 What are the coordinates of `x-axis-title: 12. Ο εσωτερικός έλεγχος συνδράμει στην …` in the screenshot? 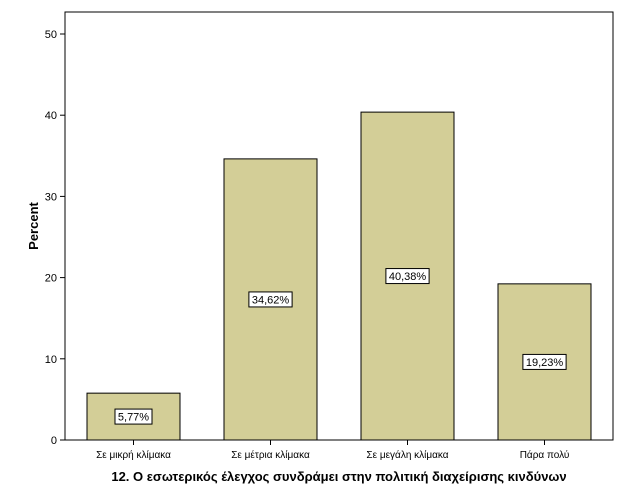 It's located at (338, 476).